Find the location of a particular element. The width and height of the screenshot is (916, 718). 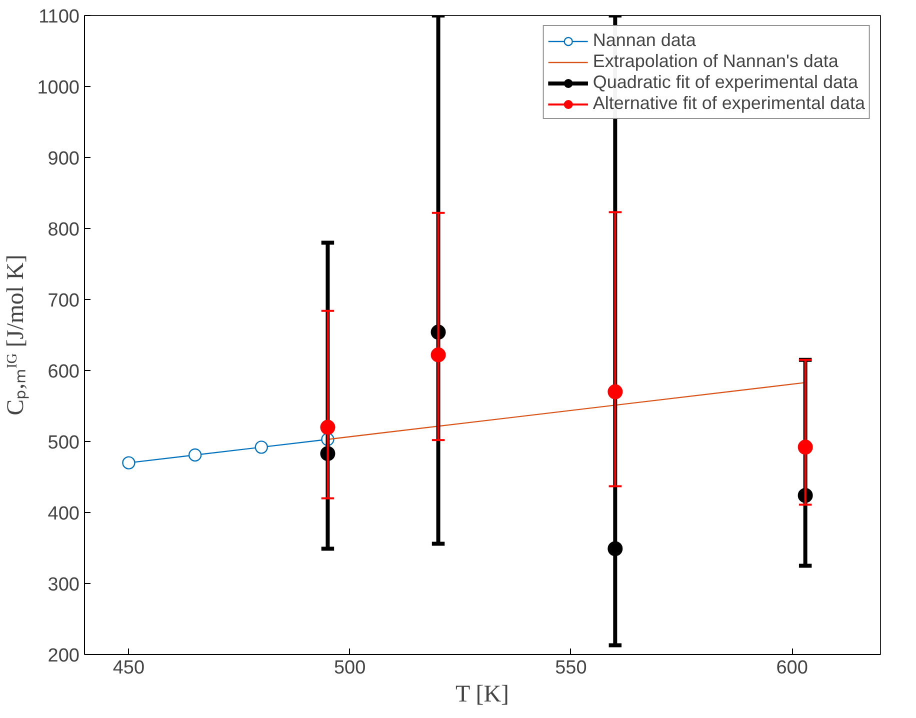

legend-label: Quadratic fit of experimental data is located at coordinates (725, 82).